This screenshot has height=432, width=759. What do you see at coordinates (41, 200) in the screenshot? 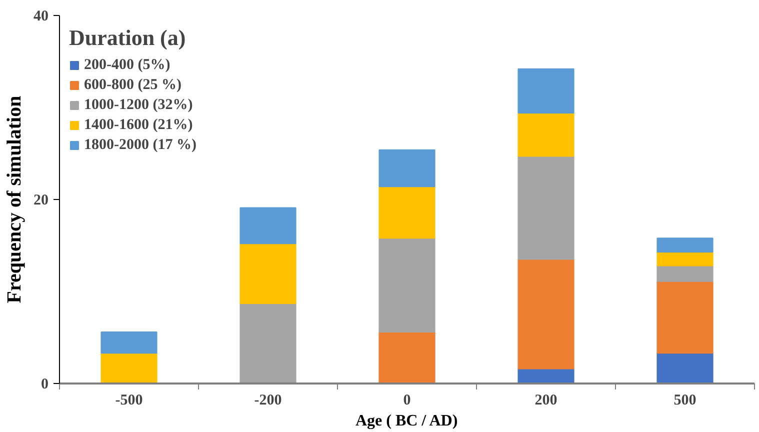
I see `y-tick-label: 20` at bounding box center [41, 200].